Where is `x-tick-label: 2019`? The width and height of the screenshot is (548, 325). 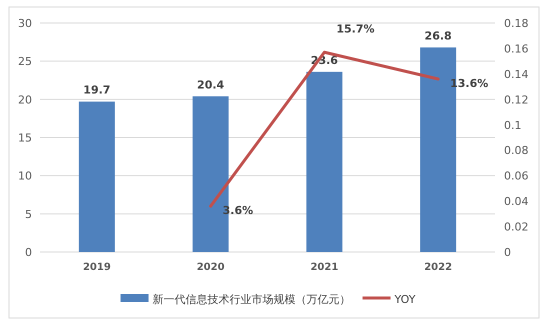 x-tick-label: 2019 is located at coordinates (96, 267).